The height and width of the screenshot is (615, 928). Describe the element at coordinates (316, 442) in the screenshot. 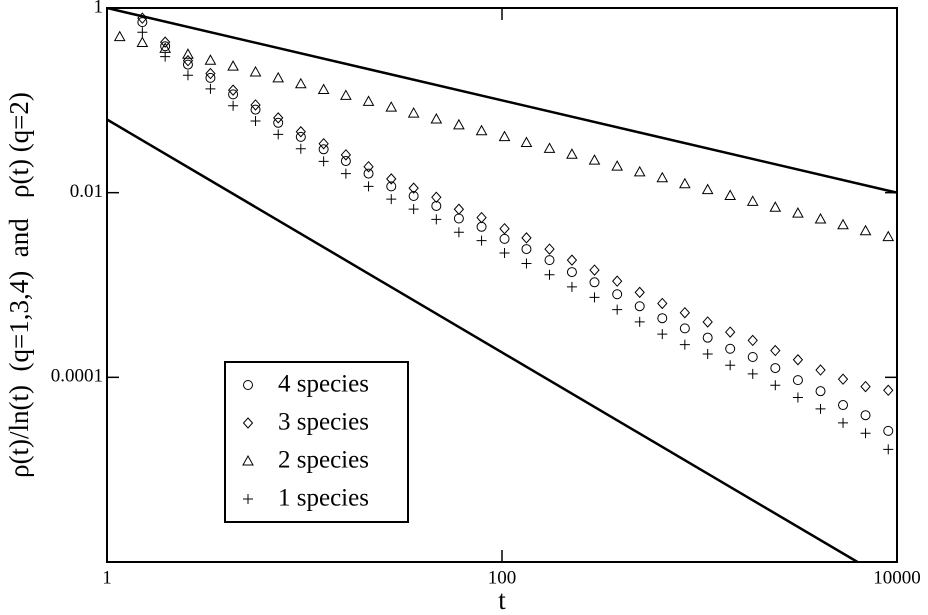

I see `legend-box` at that location.